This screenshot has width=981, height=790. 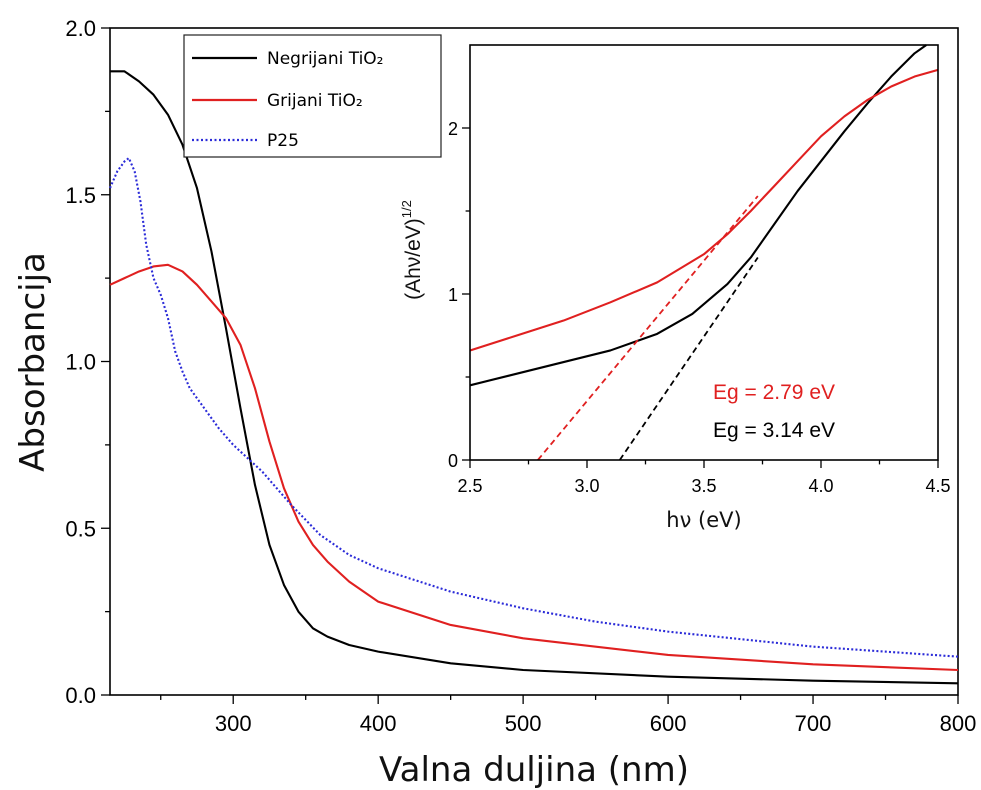 I want to click on inset-series-2-extrapolation, so click(x=648, y=328).